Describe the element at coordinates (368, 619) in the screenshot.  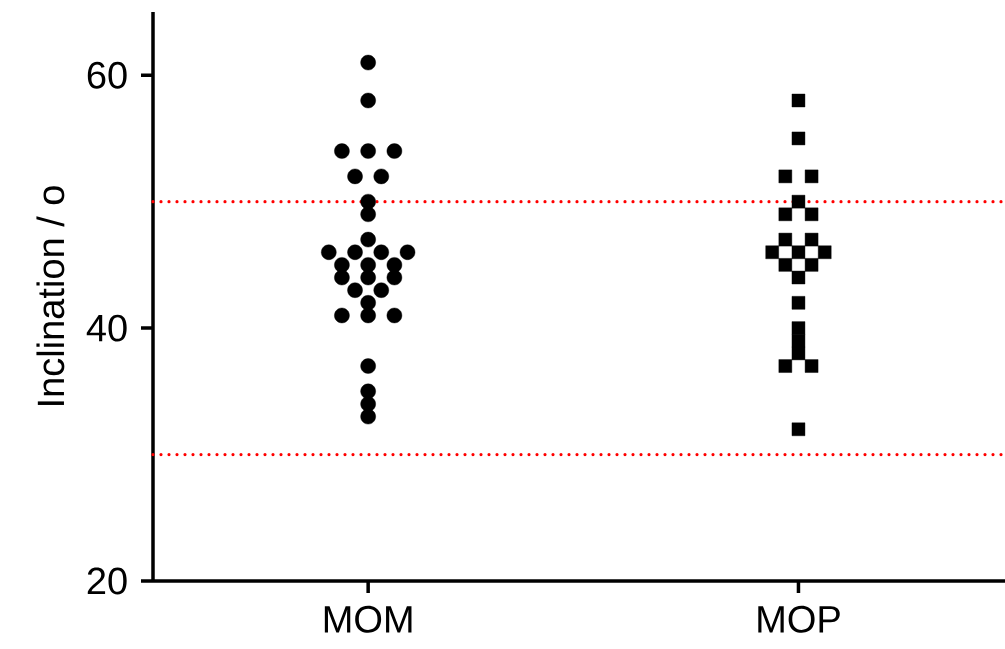
I see `x-tick-label: MOM` at that location.